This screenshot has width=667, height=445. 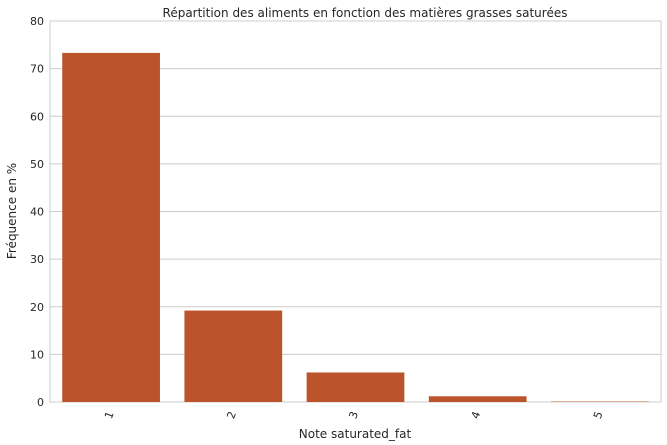 What do you see at coordinates (37, 259) in the screenshot?
I see `y-tick-label: 30` at bounding box center [37, 259].